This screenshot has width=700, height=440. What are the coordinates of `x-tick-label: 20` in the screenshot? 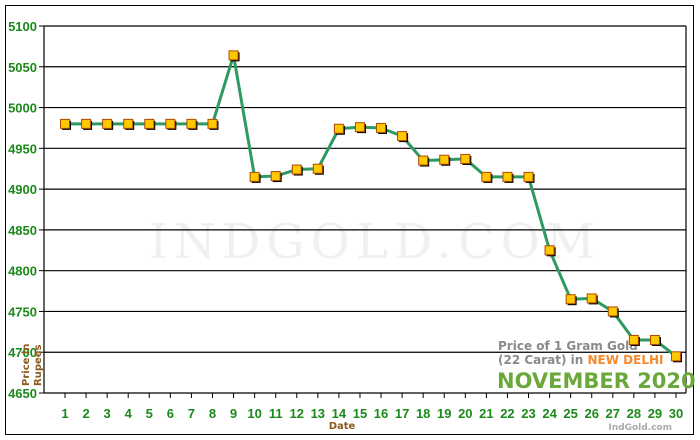 It's located at (465, 413).